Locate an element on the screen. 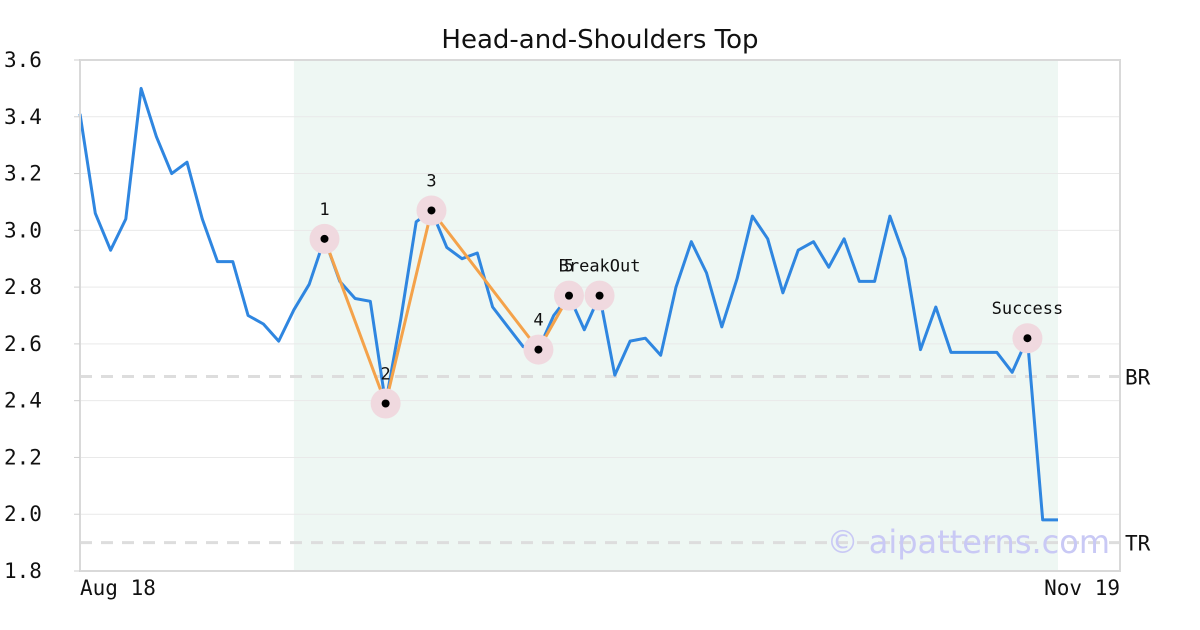 The image size is (1200, 630). y-tick-label: 3.4 is located at coordinates (23, 117).